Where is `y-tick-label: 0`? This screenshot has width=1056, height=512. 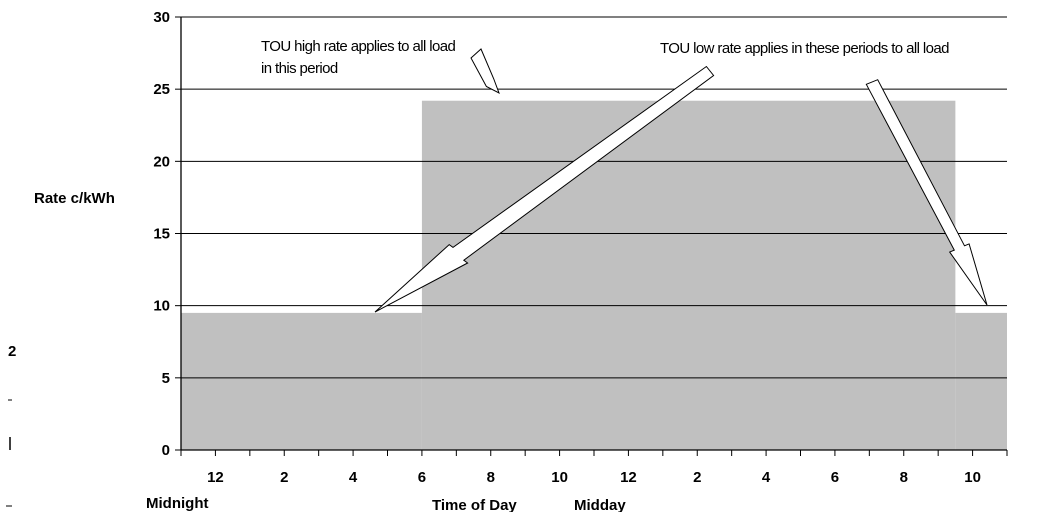 y-tick-label: 0 is located at coordinates (166, 450).